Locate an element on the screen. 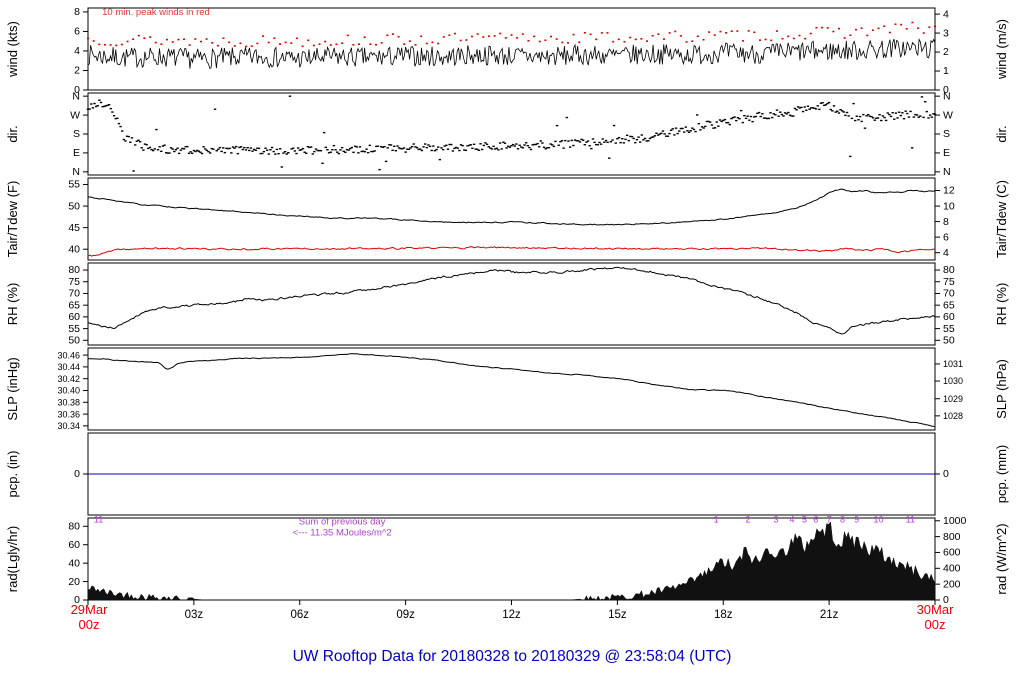  y-tick-label-left: 4 is located at coordinates (77, 51).